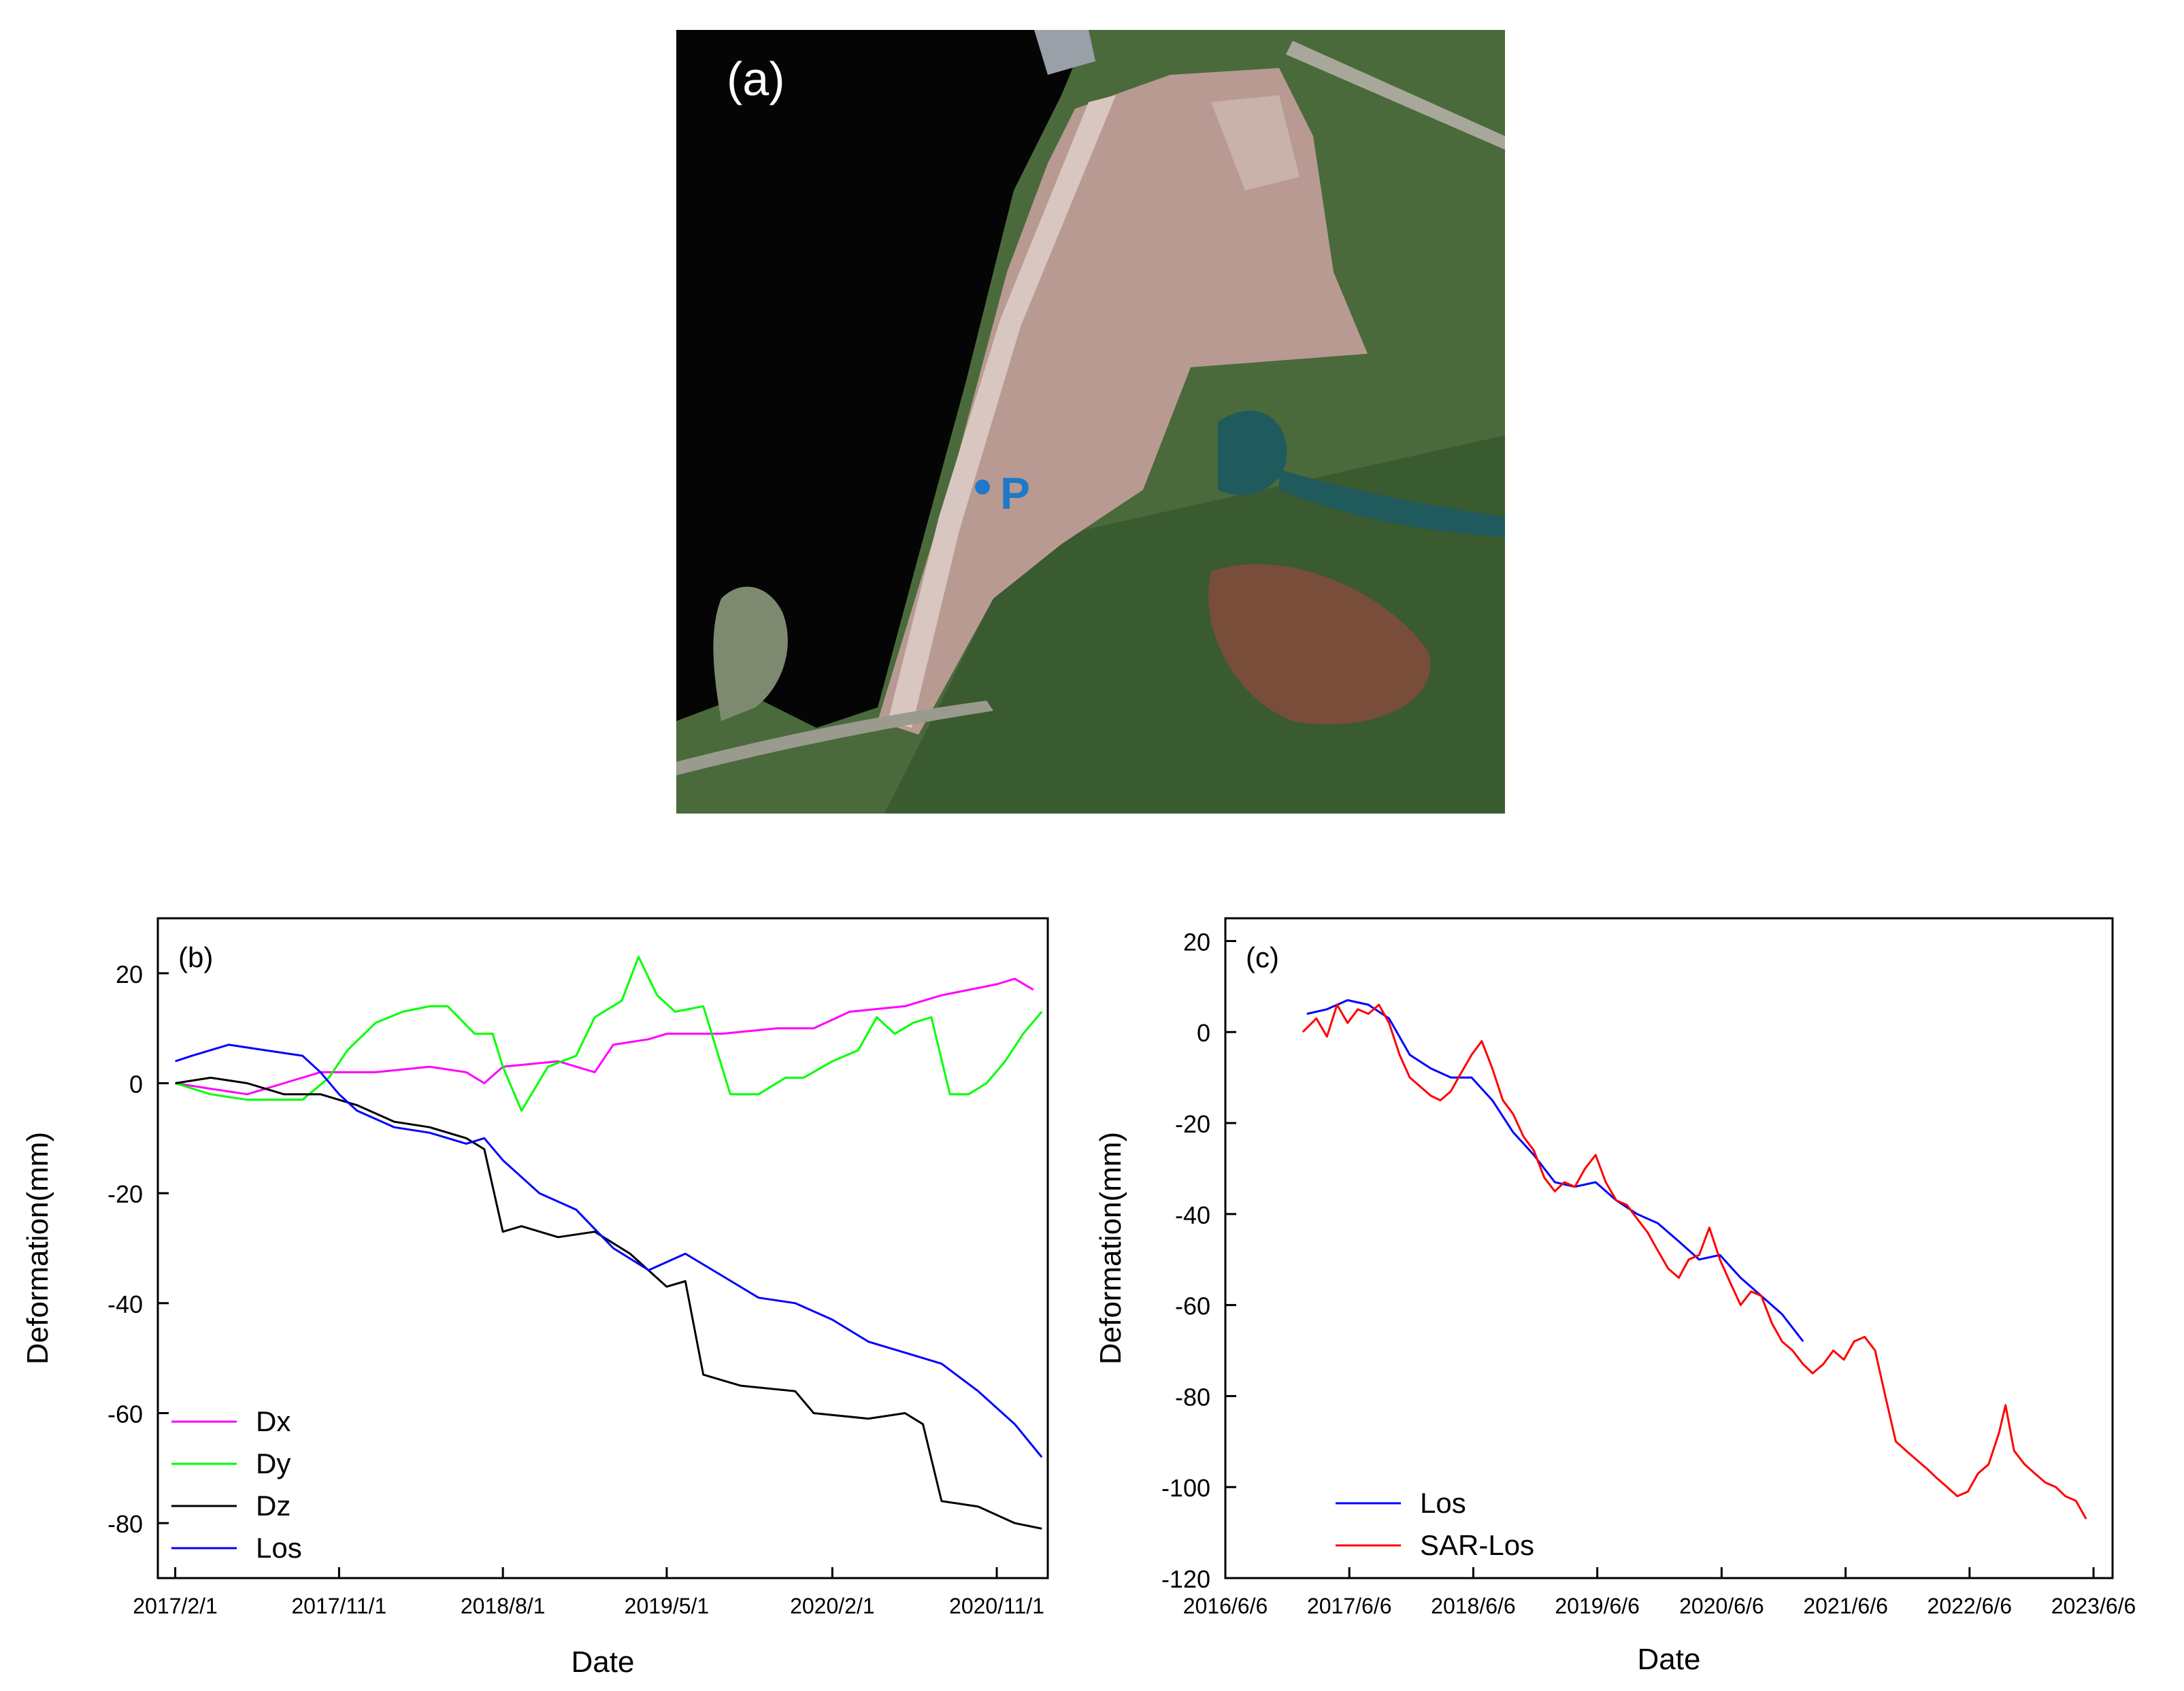  What do you see at coordinates (38, 1248) in the screenshot?
I see `chart-b-y-axis-label: Deformation(mm)` at bounding box center [38, 1248].